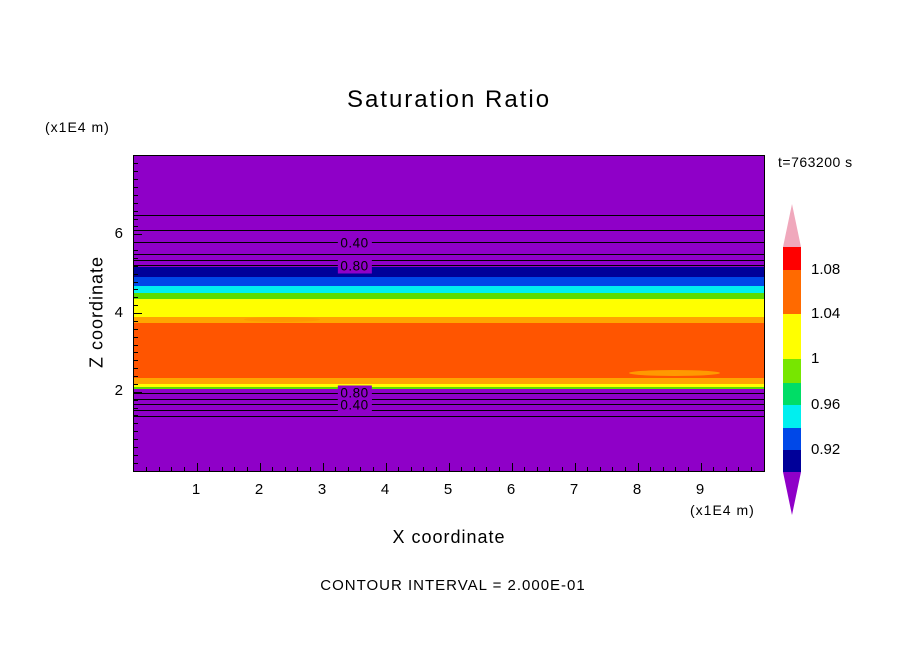 The image size is (904, 654). What do you see at coordinates (385, 489) in the screenshot?
I see `x-tick-label: 4` at bounding box center [385, 489].